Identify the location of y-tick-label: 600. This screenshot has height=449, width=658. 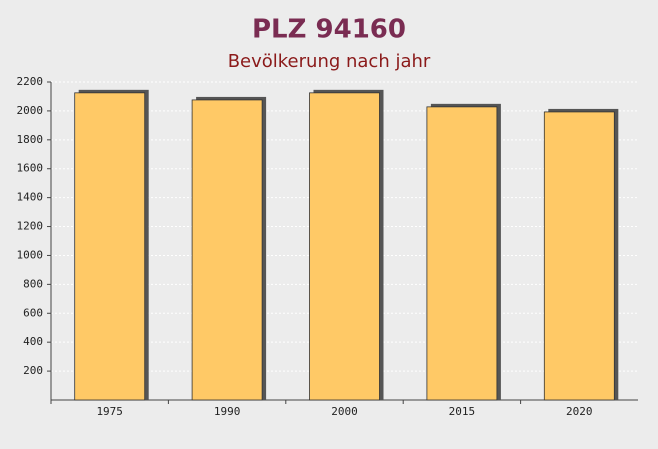
(33, 312).